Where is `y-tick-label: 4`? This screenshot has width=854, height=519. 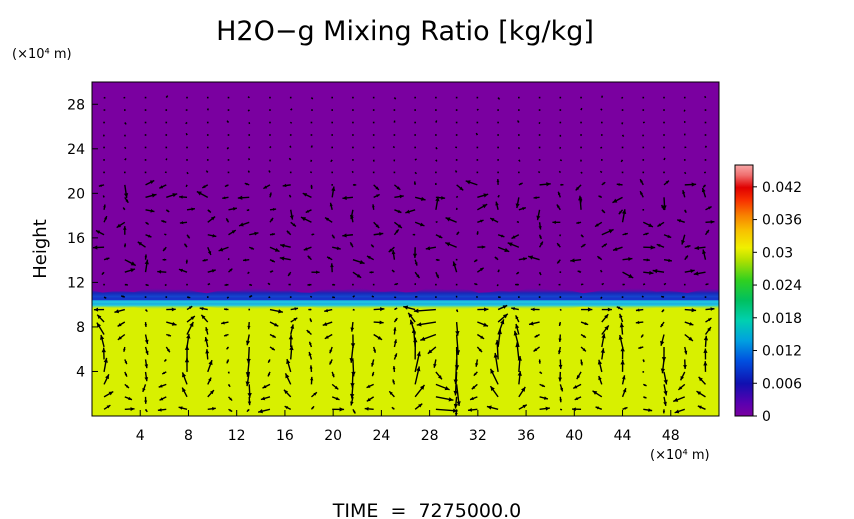 y-tick-label: 4 is located at coordinates (80, 372).